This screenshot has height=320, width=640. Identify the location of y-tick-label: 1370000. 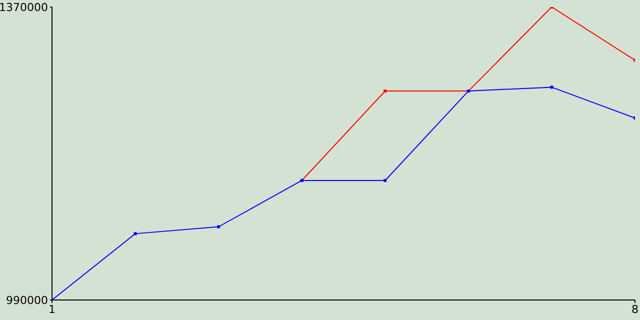
(24, 7).